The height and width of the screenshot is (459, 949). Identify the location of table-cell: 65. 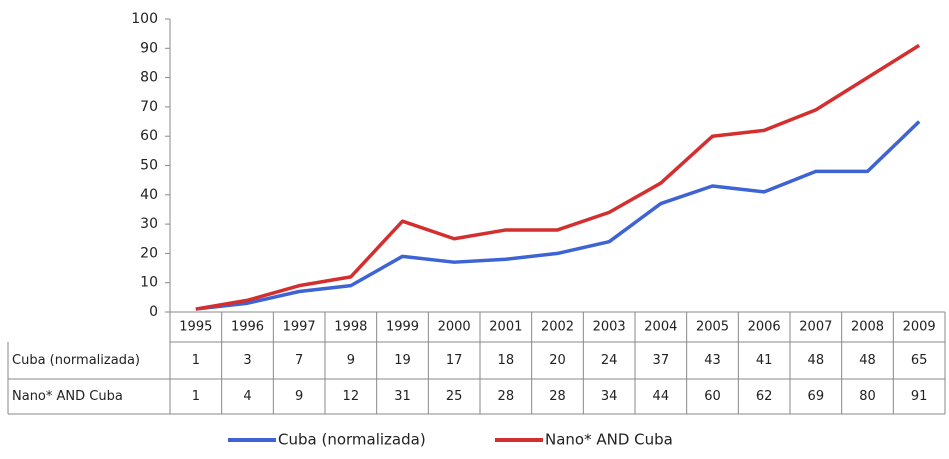
(919, 360).